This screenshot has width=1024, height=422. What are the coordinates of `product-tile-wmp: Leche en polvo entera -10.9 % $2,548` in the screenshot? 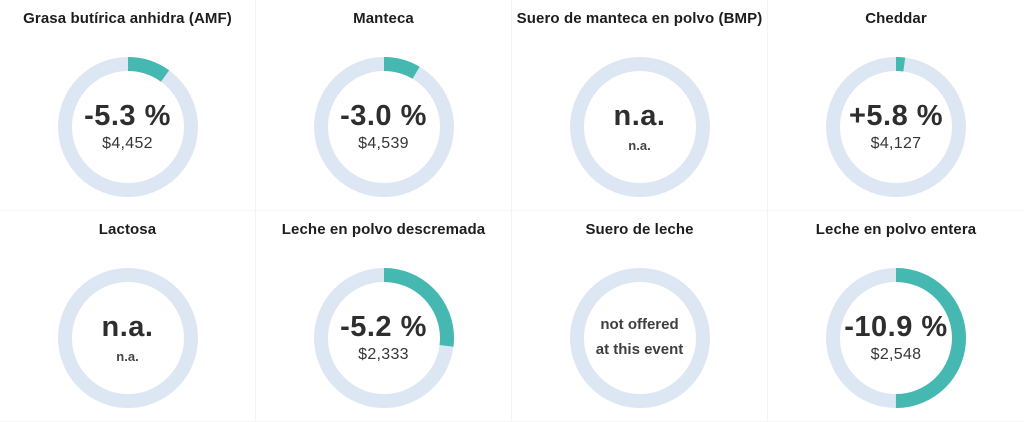 It's located at (896, 316).